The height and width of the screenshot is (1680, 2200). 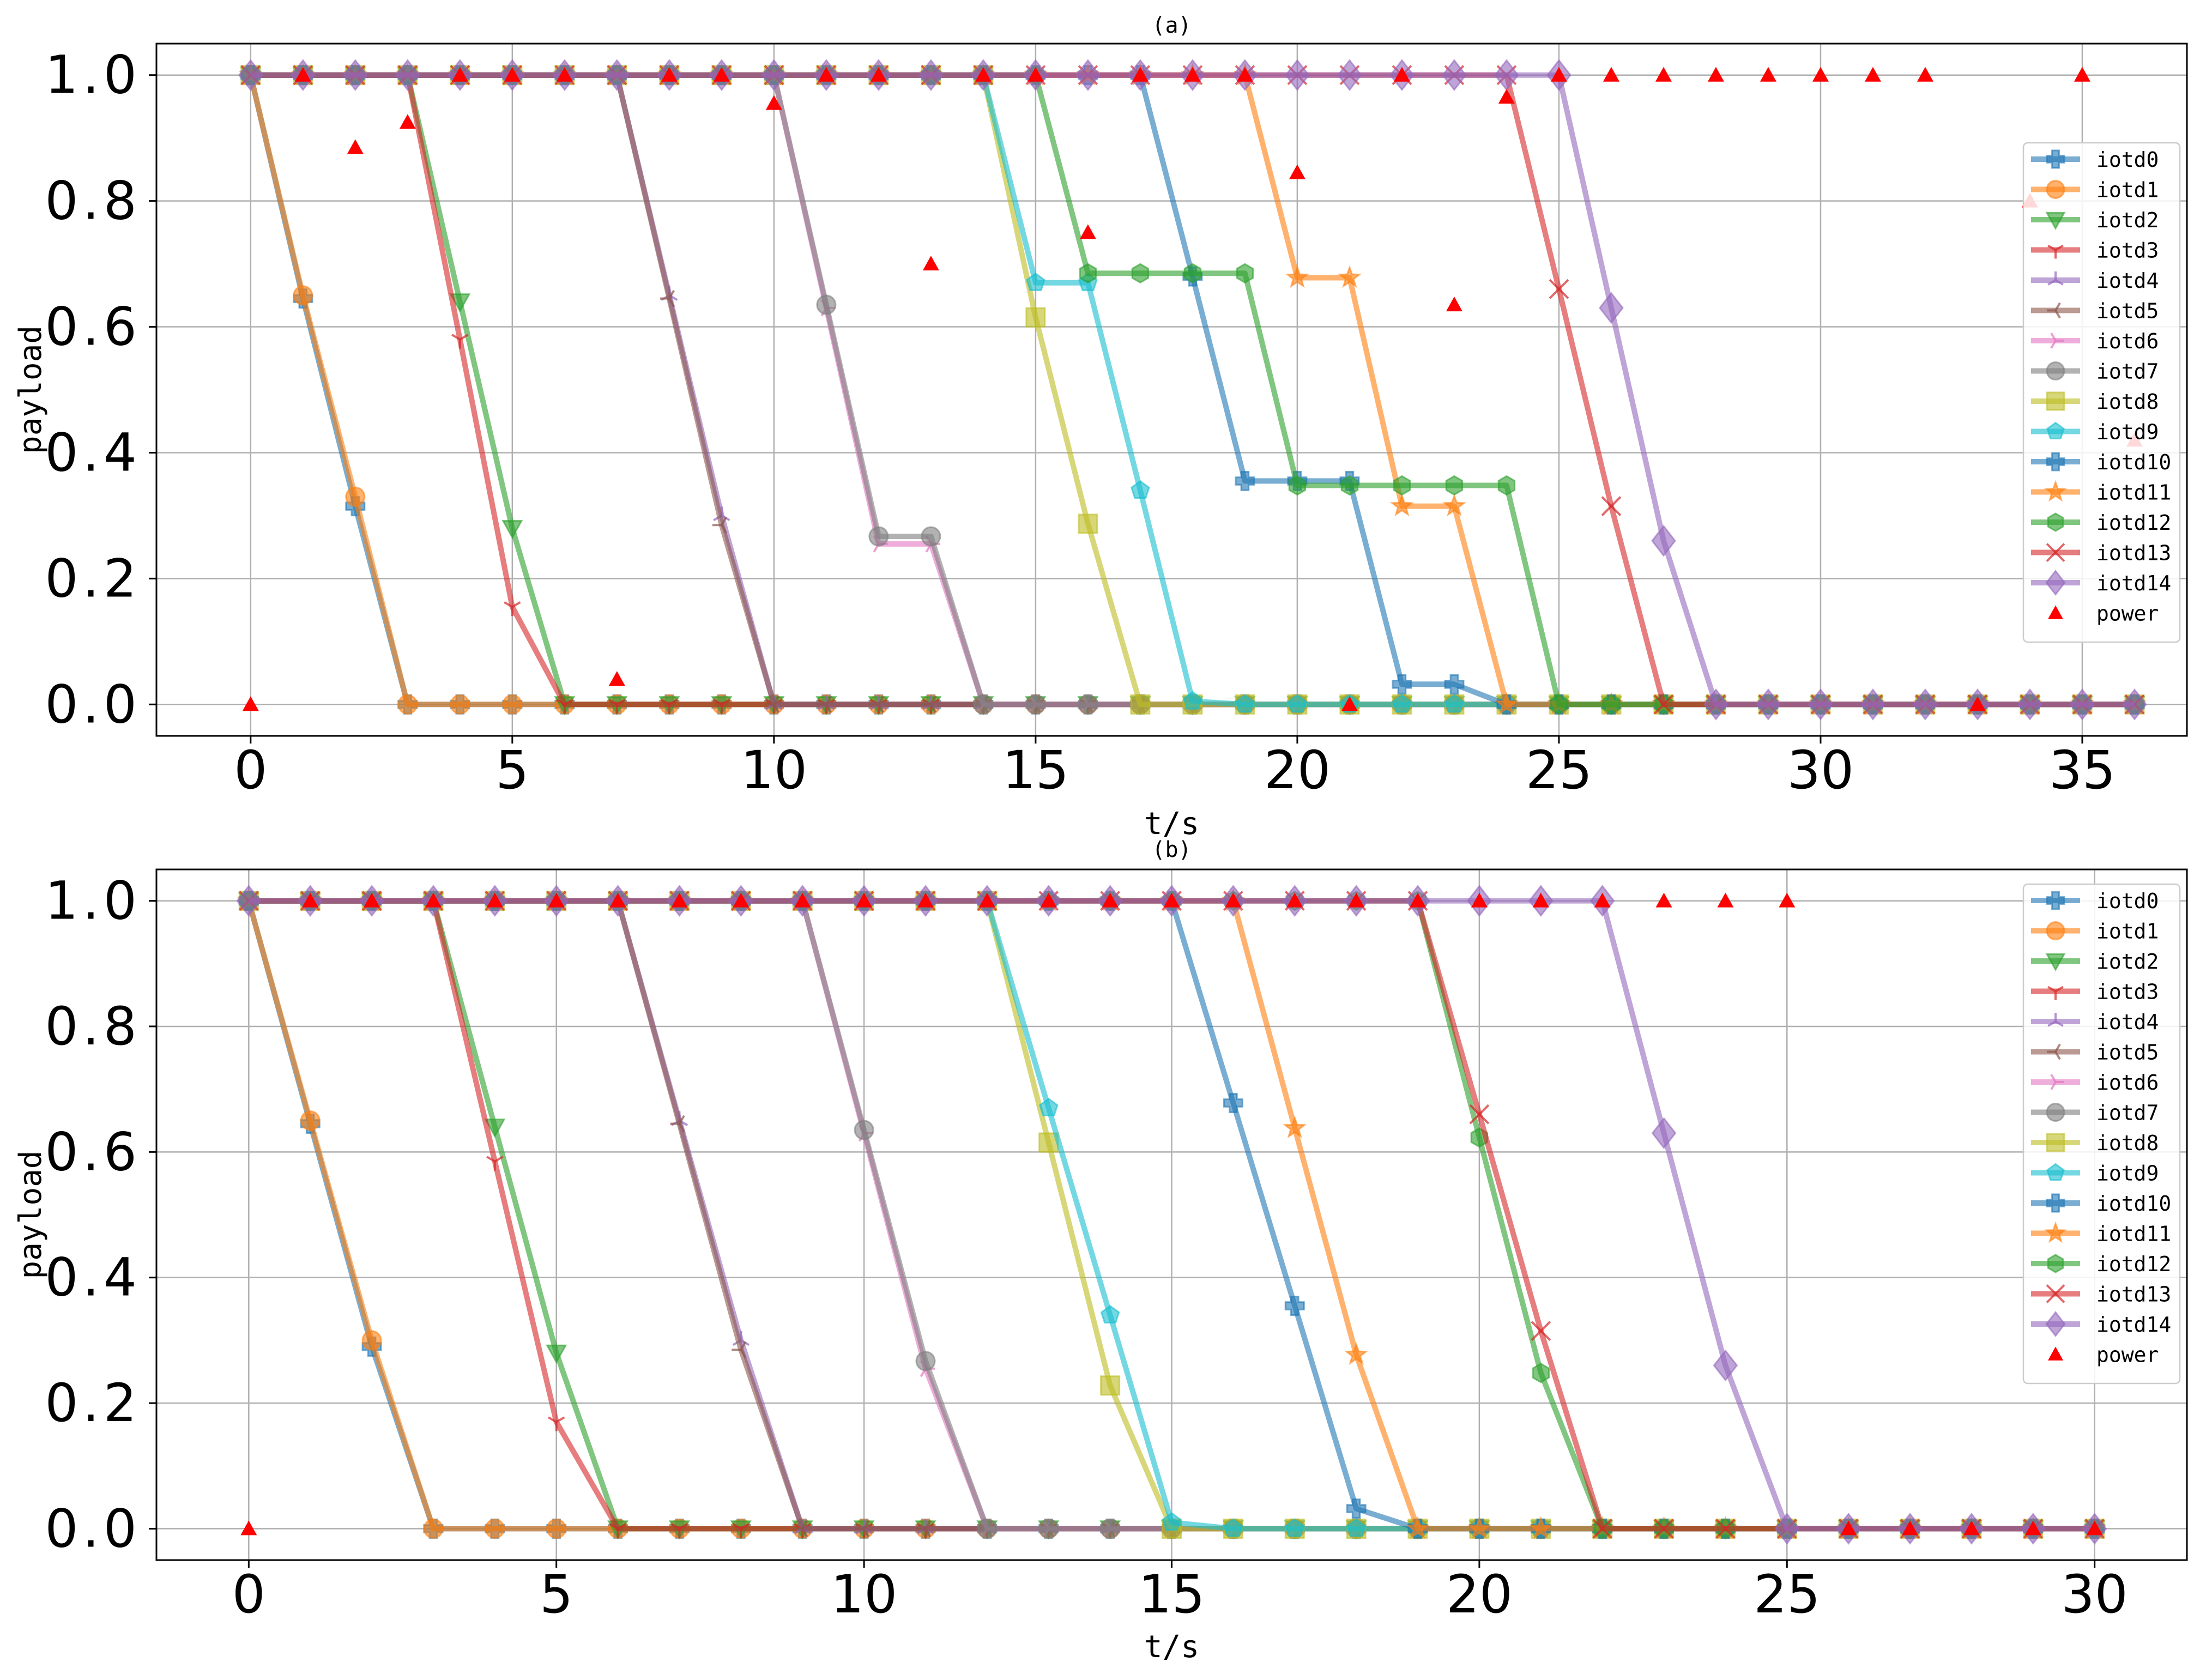 What do you see at coordinates (1233, 1102) in the screenshot?
I see `data-point-iotd10` at bounding box center [1233, 1102].